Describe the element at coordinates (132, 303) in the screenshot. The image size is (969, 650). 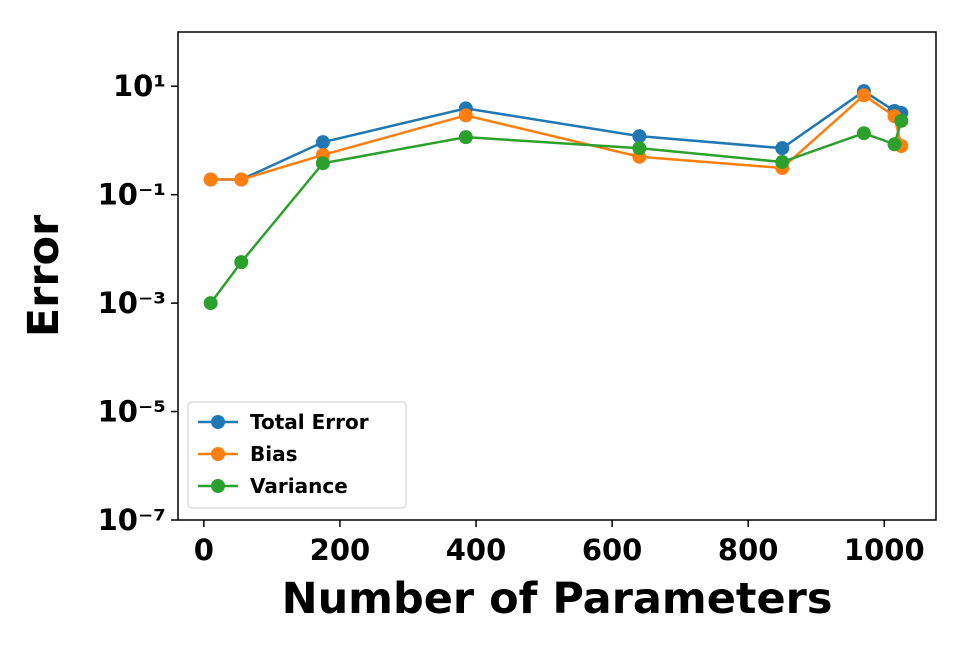
I see `y-tick-label: 10⁻³` at that location.